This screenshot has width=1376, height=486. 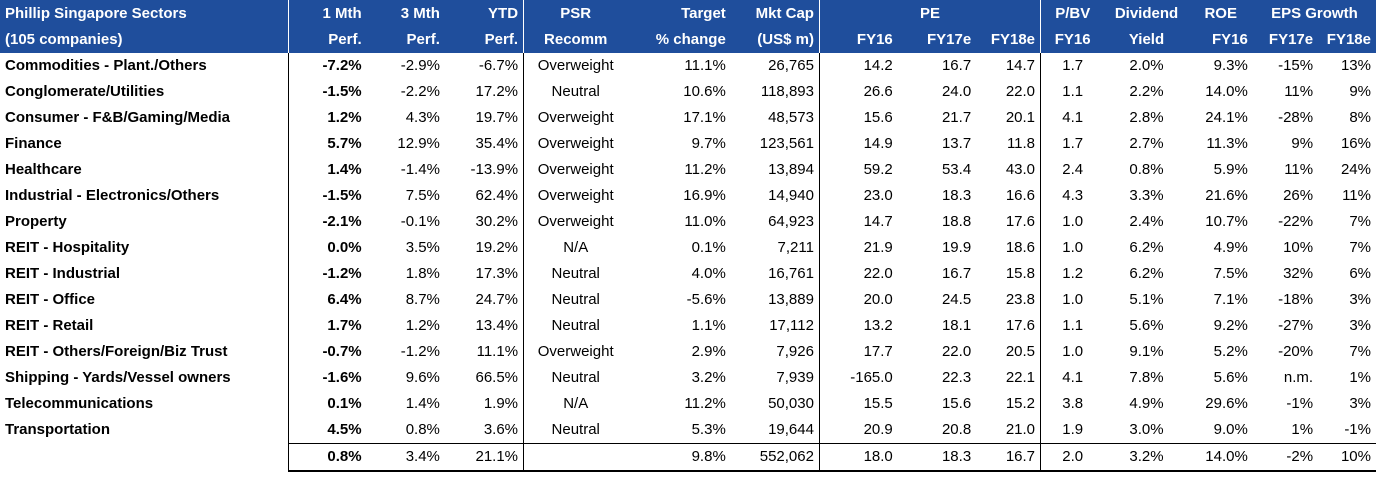 What do you see at coordinates (484, 40) in the screenshot?
I see `header-ytd-perf: Perf.` at bounding box center [484, 40].